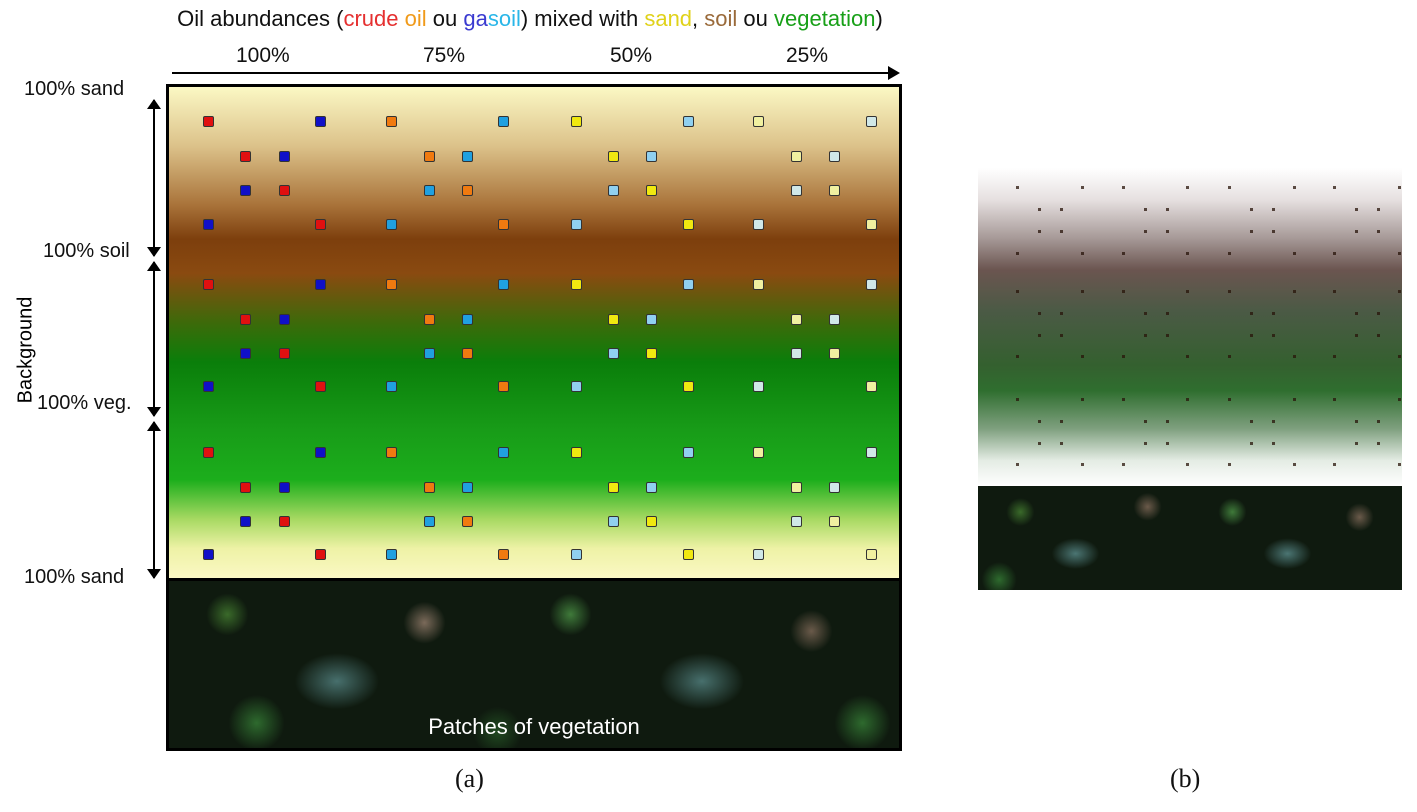  I want to click on title-word: sand, so click(668, 18).